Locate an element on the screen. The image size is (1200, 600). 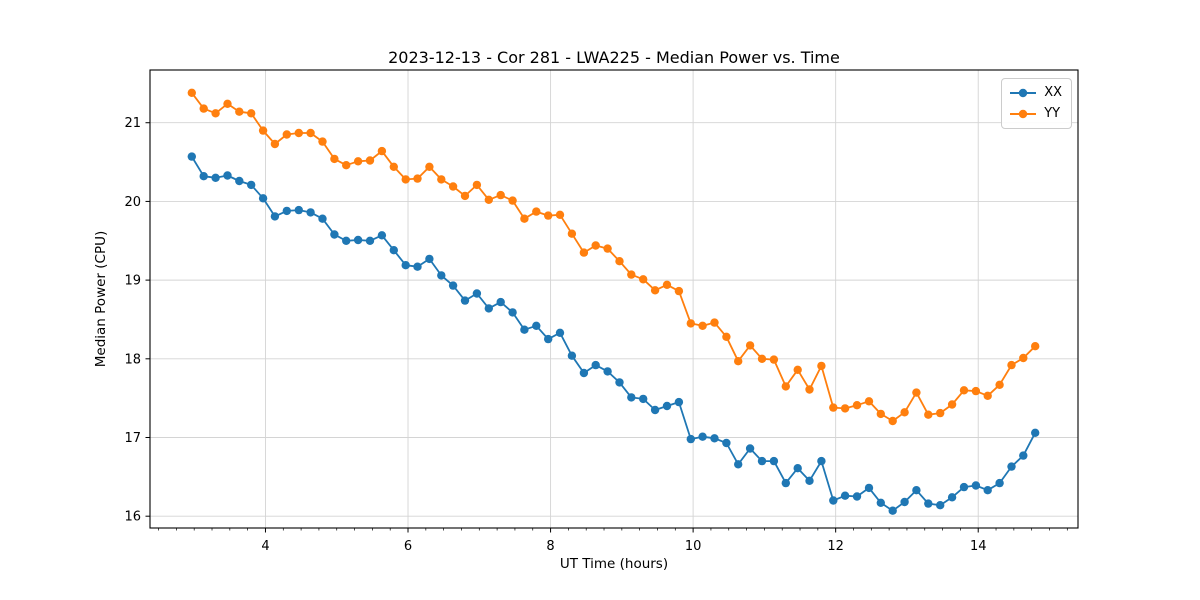
x-tick-label: 12 is located at coordinates (835, 546).